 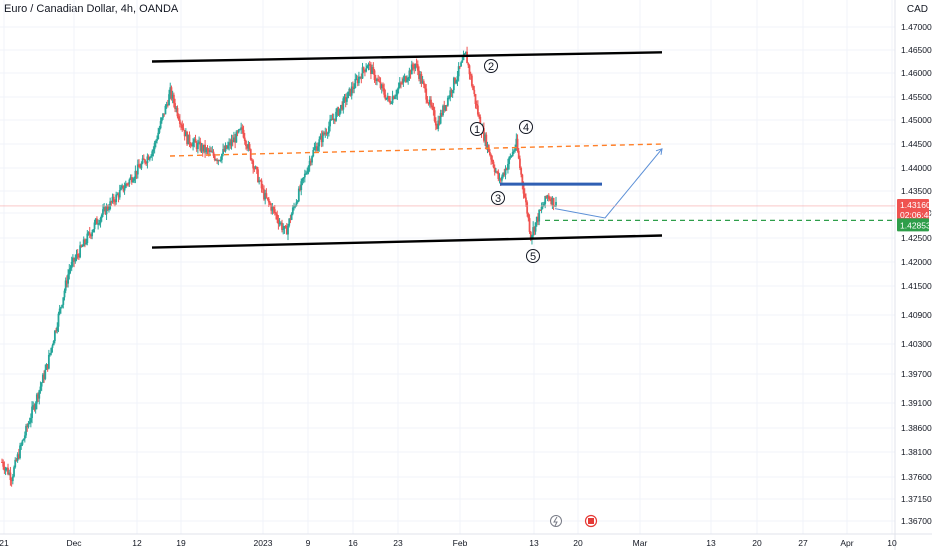 I want to click on x-tick-label: 10, so click(x=892, y=543).